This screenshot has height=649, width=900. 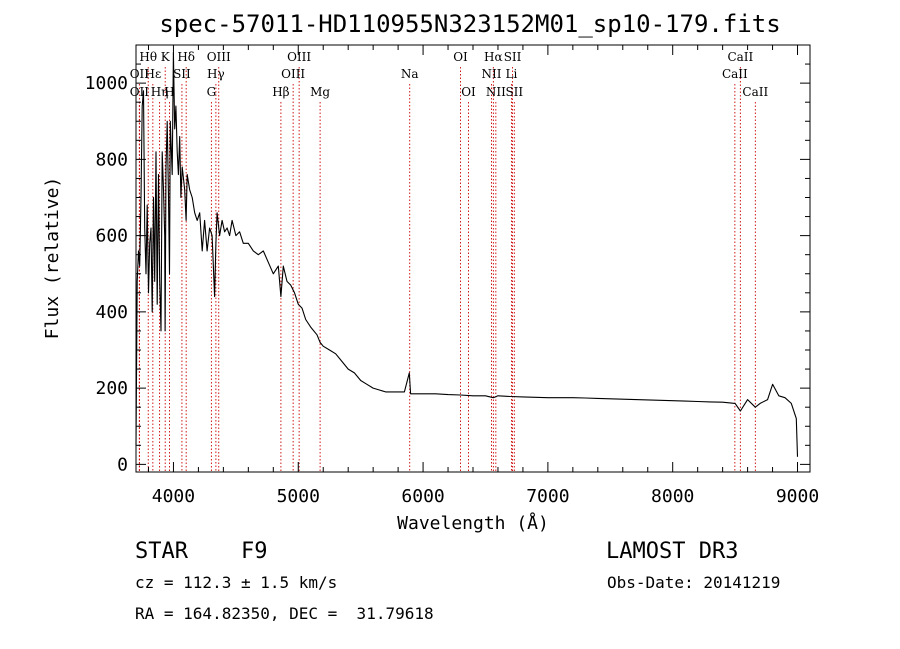 I want to click on line-label-21: NII, so click(x=496, y=92).